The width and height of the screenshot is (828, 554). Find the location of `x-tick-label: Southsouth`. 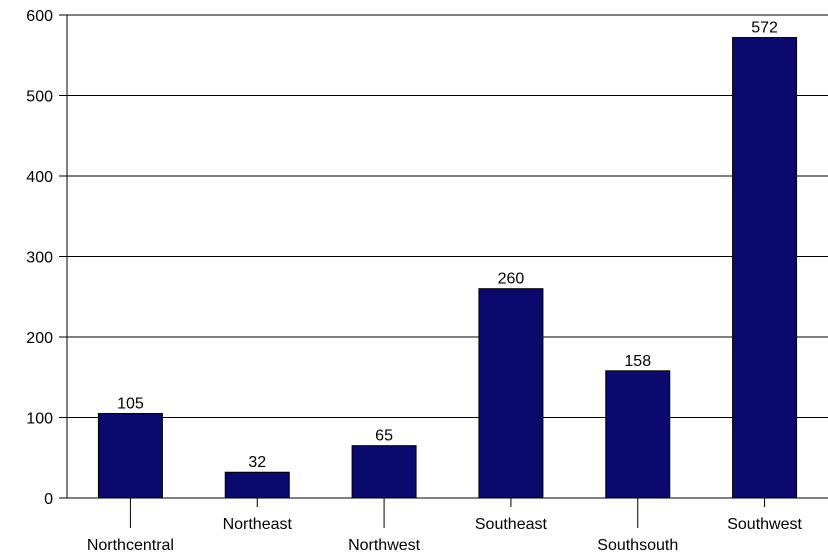

x-tick-label: Southsouth is located at coordinates (637, 545).